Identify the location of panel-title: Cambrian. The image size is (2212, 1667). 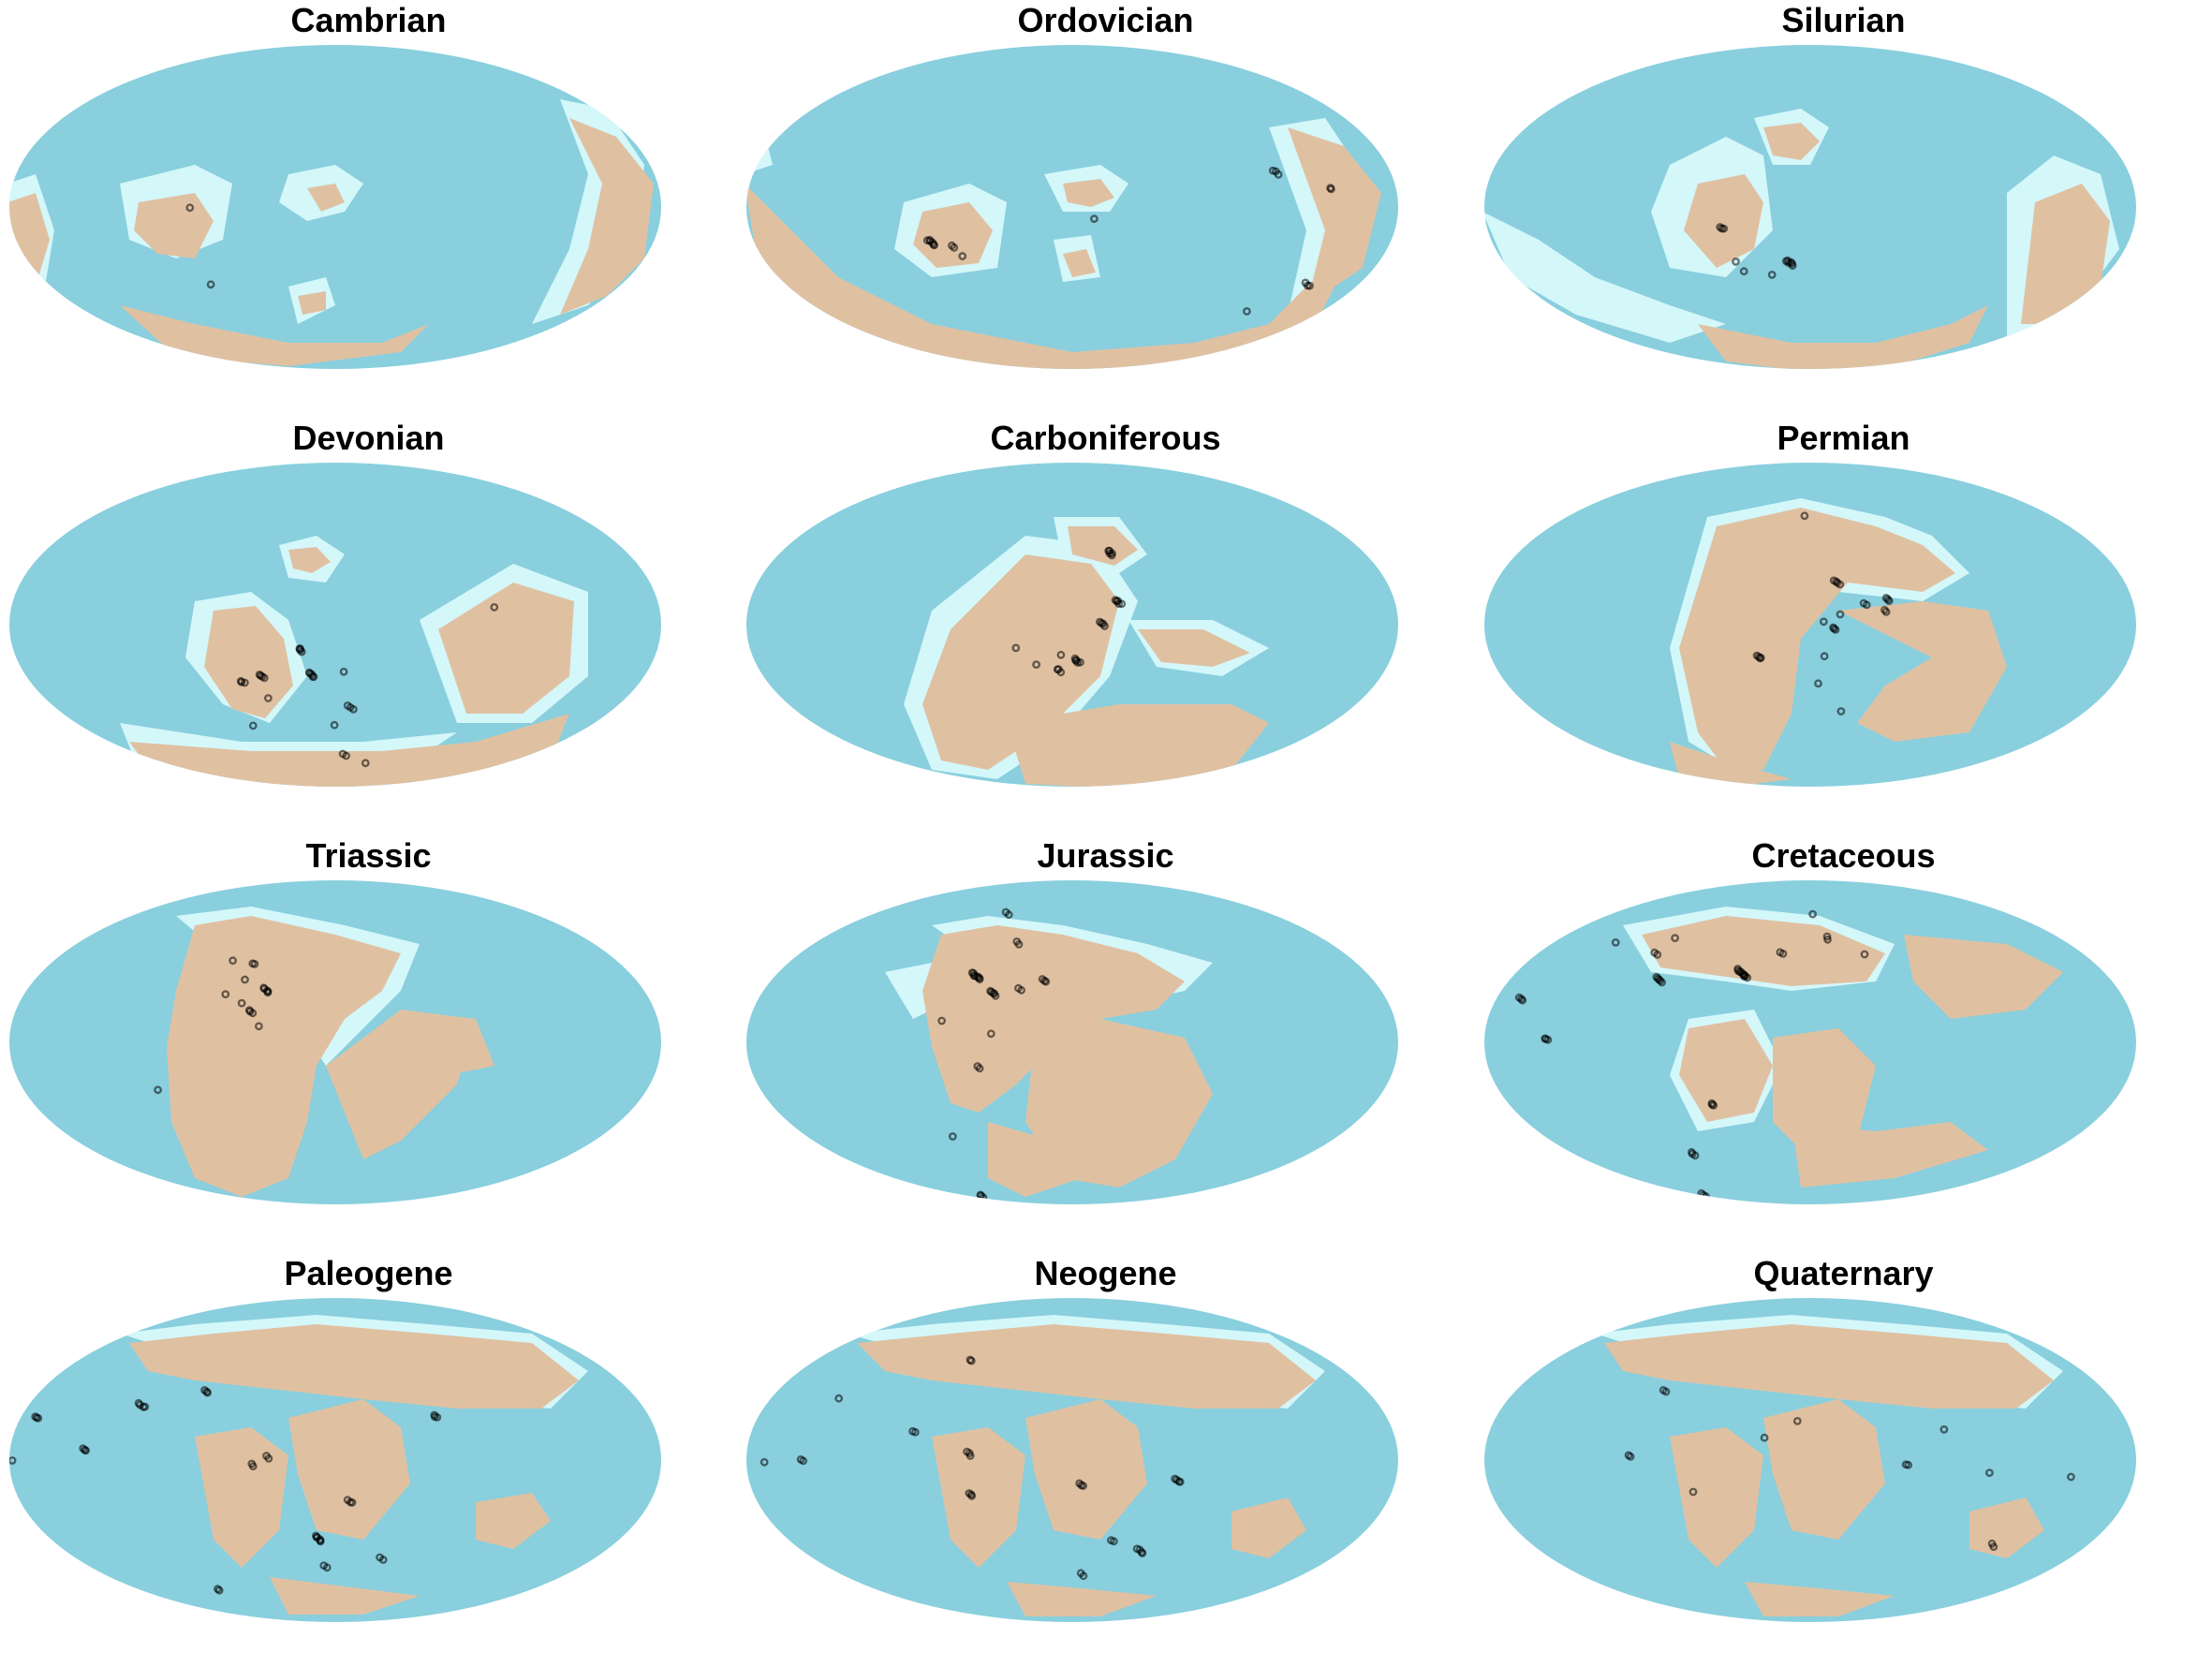
(368, 20).